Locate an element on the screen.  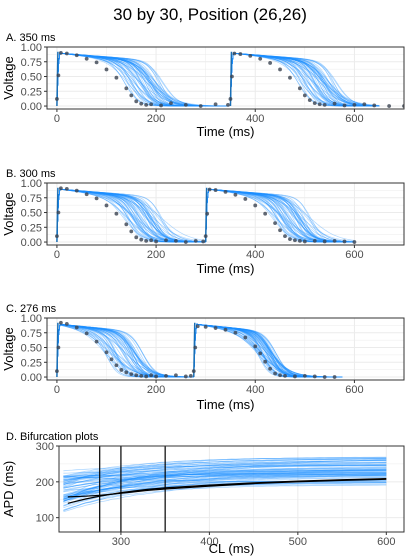
panel-title: A. 350 ms is located at coordinates (31, 38).